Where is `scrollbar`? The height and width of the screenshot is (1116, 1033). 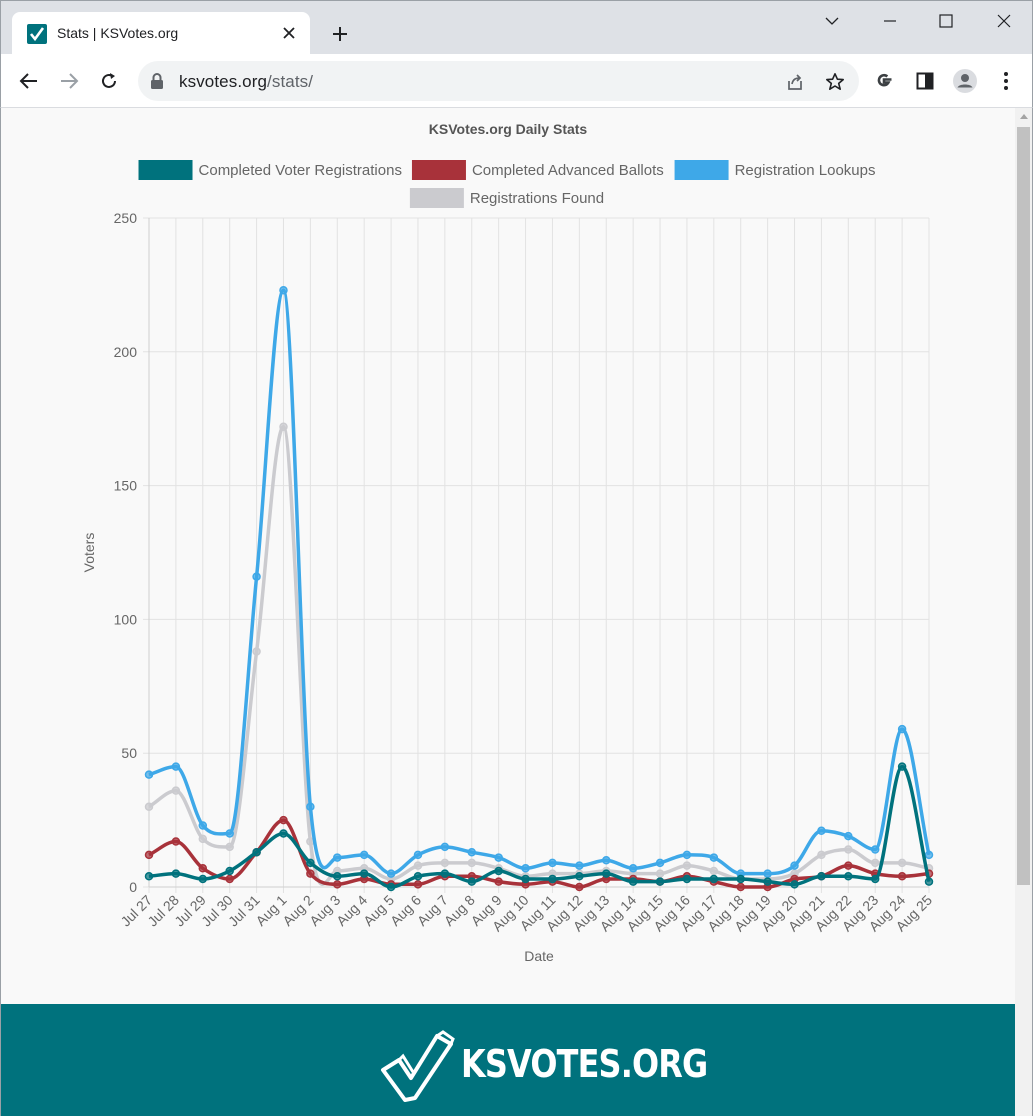
scrollbar is located at coordinates (1023, 612).